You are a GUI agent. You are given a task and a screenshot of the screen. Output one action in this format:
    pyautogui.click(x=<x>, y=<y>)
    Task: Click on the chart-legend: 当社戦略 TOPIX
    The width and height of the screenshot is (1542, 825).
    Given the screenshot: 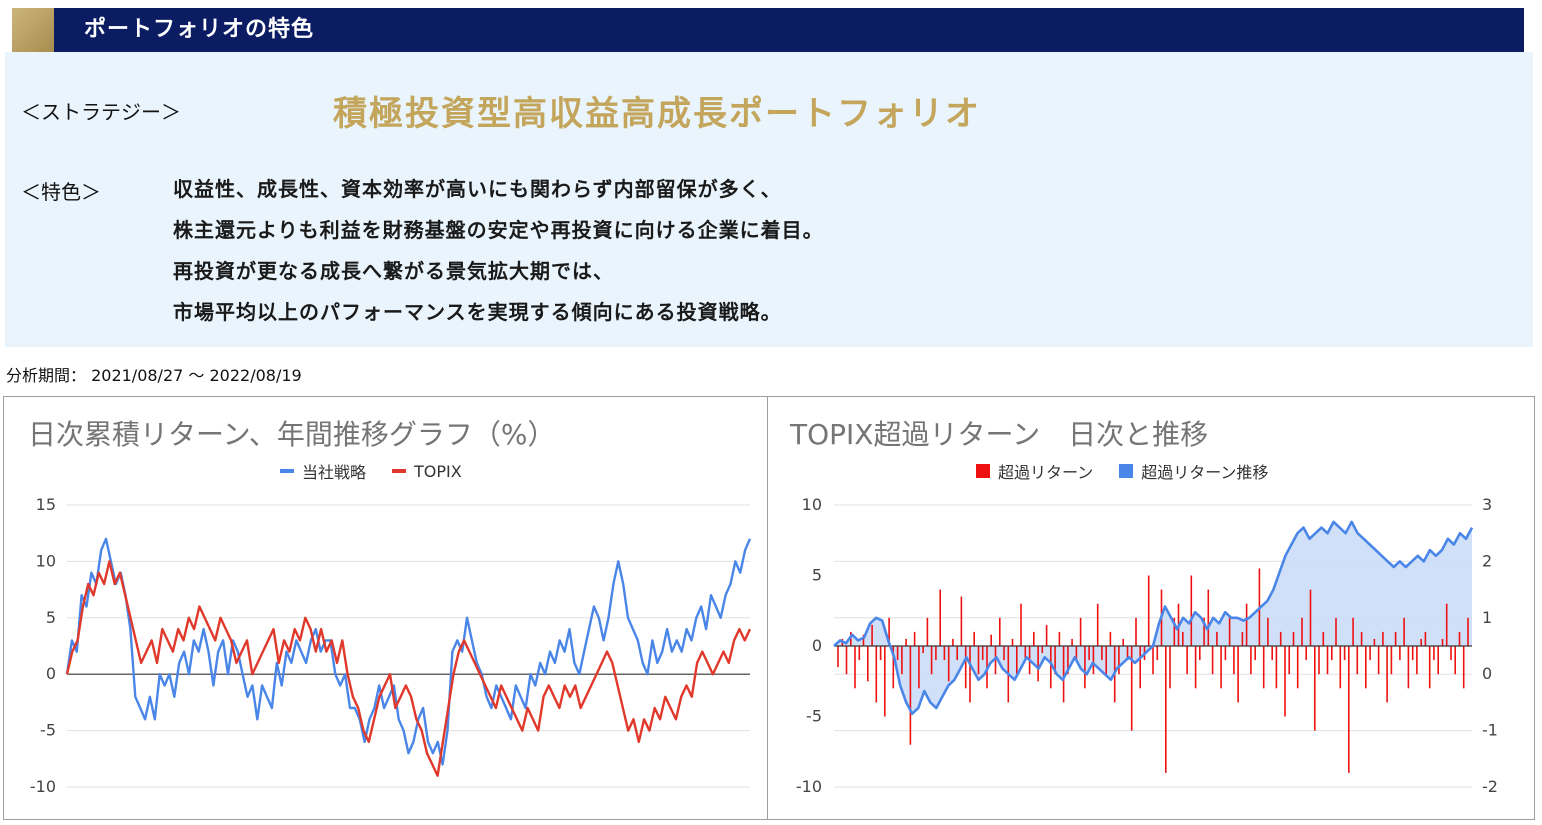 What is the action you would take?
    pyautogui.click(x=384, y=471)
    